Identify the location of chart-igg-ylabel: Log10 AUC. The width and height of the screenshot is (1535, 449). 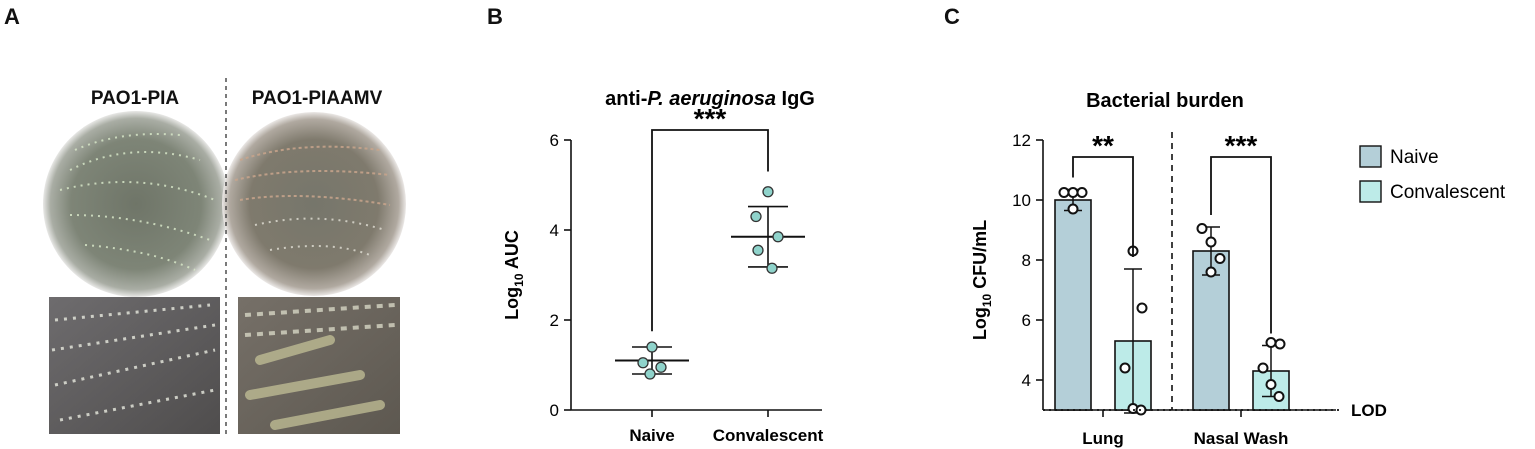
(514, 275).